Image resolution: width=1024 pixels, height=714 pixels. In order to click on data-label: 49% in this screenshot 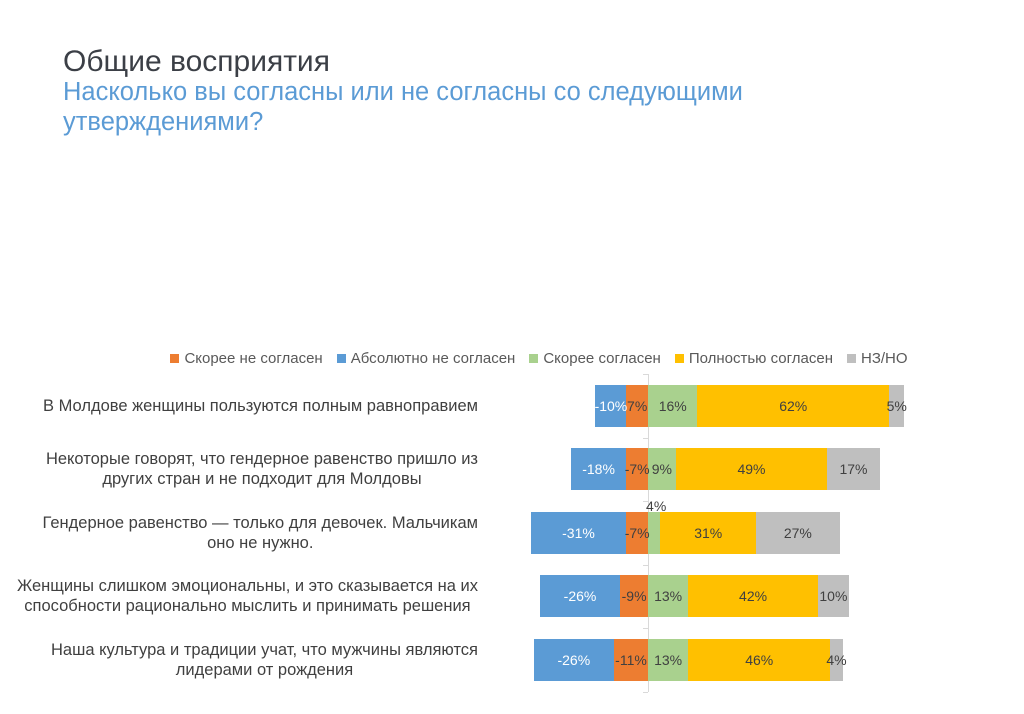, I will do `click(751, 469)`.